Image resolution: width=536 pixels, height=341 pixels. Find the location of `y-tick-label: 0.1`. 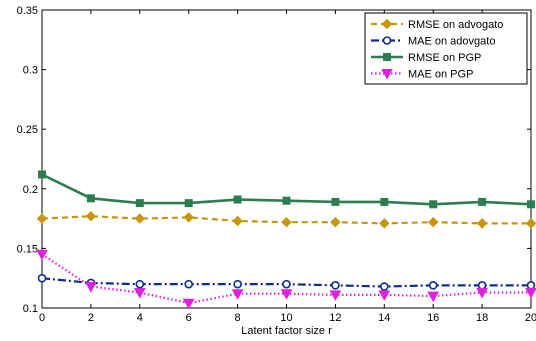

y-tick-label: 0.1 is located at coordinates (30, 309).